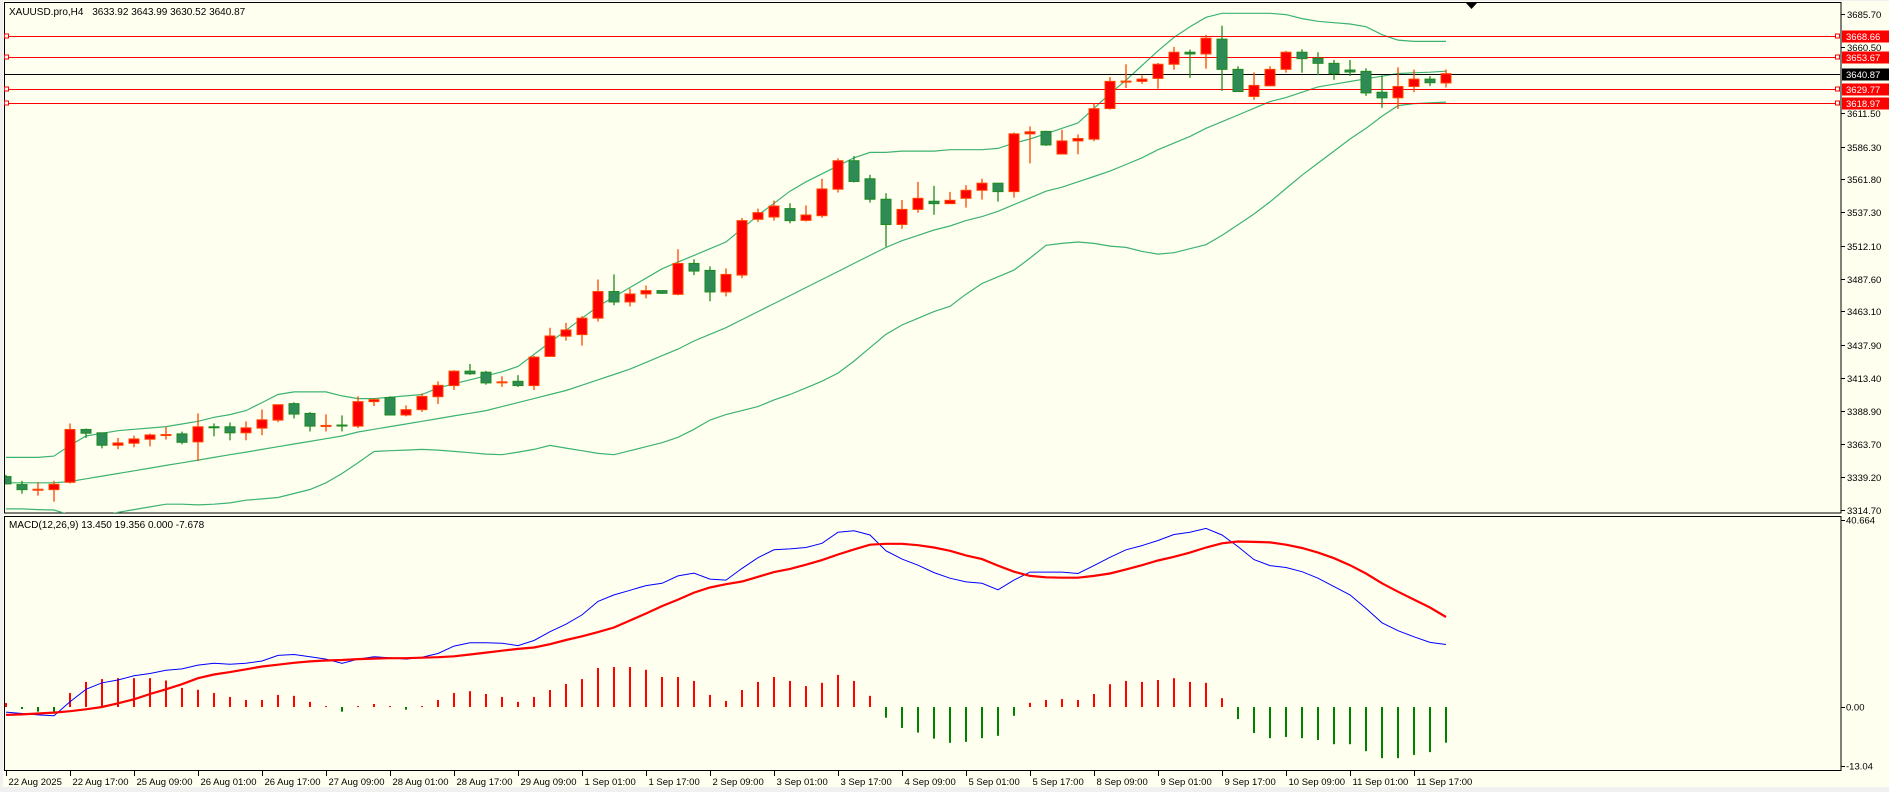 The width and height of the screenshot is (1889, 792). What do you see at coordinates (1864, 15) in the screenshot?
I see `price-tick-label: 3685.70` at bounding box center [1864, 15].